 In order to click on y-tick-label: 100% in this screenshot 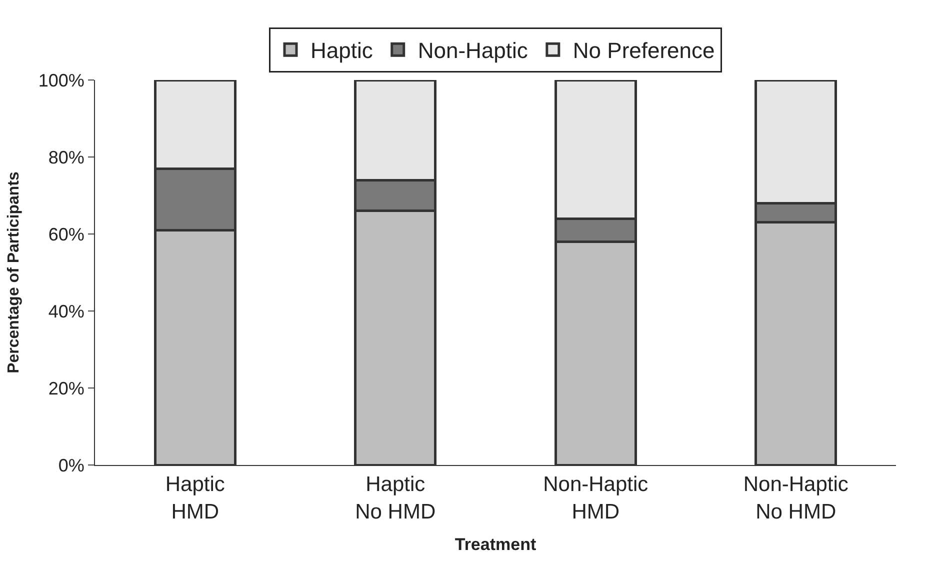, I will do `click(61, 80)`.